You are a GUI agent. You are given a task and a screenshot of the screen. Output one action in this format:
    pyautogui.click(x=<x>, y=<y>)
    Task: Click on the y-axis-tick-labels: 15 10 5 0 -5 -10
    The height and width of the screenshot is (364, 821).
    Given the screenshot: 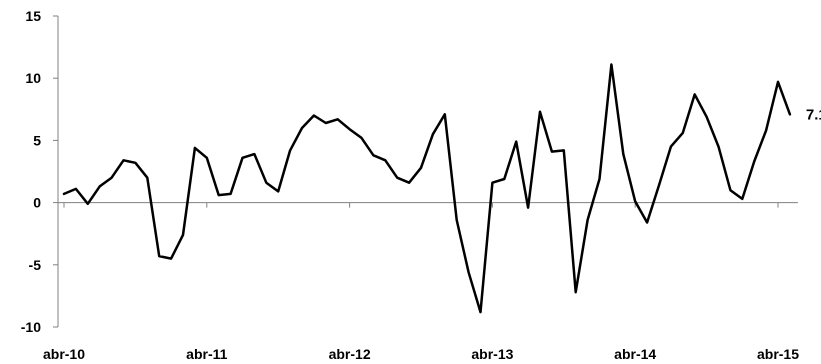 What is the action you would take?
    pyautogui.click(x=31, y=171)
    